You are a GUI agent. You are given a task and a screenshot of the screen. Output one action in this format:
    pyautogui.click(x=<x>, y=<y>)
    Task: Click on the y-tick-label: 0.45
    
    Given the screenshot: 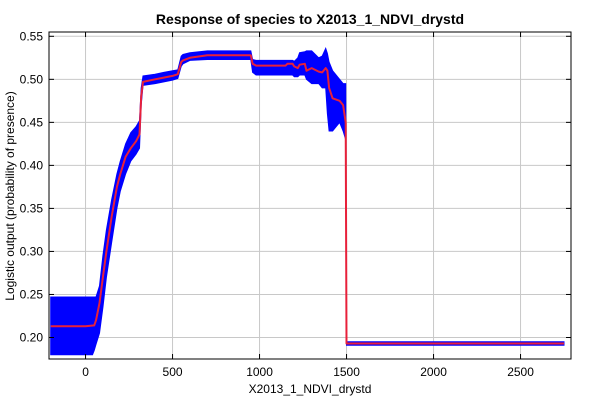 What is the action you would take?
    pyautogui.click(x=32, y=122)
    